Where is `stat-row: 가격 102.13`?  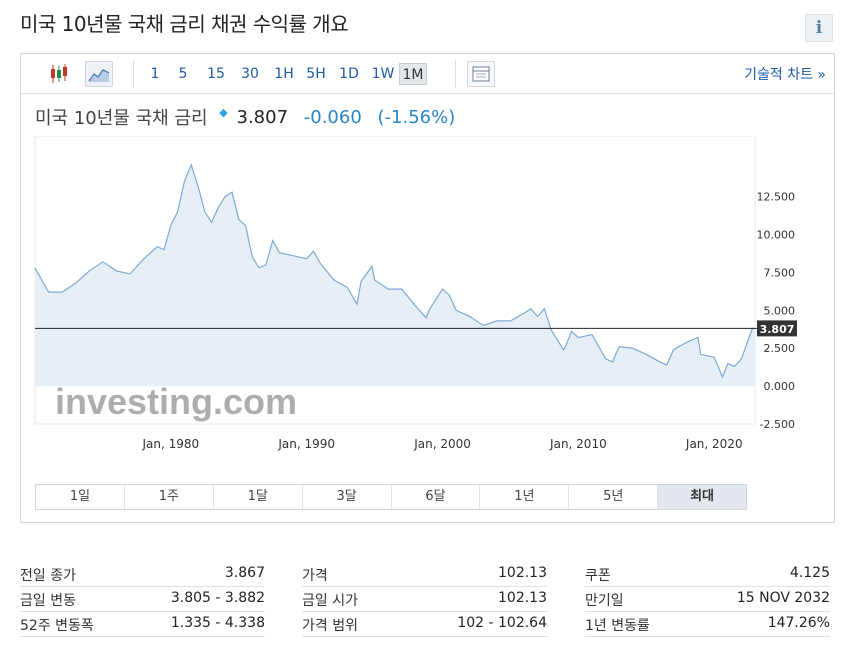
stat-row: 가격 102.13 is located at coordinates (424, 574).